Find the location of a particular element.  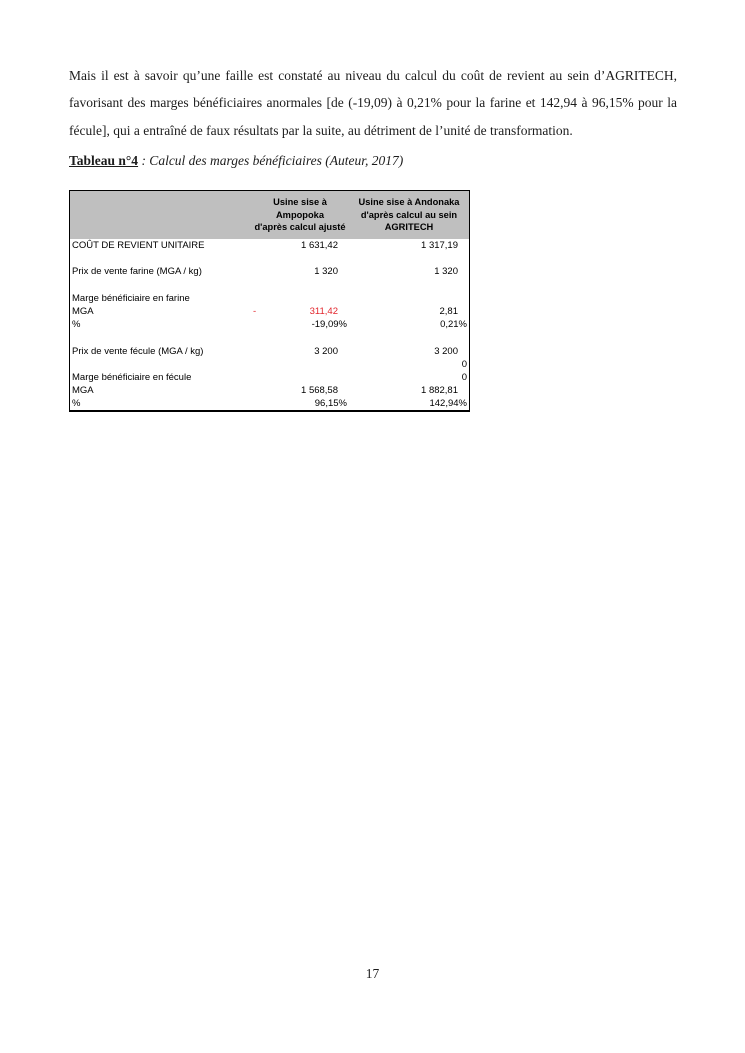

table-row: % 96,15% 142,94% is located at coordinates (269, 403).